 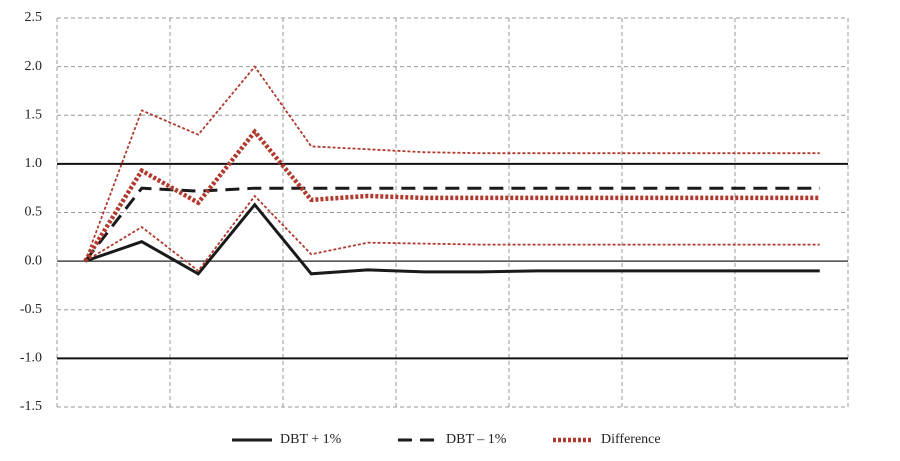 I want to click on y-tick-label: 1.0, so click(x=34, y=163).